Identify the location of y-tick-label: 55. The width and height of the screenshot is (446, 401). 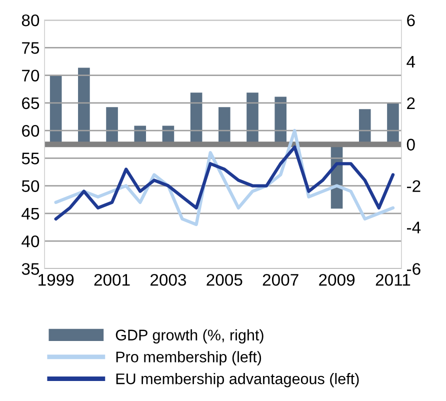
(31, 158).